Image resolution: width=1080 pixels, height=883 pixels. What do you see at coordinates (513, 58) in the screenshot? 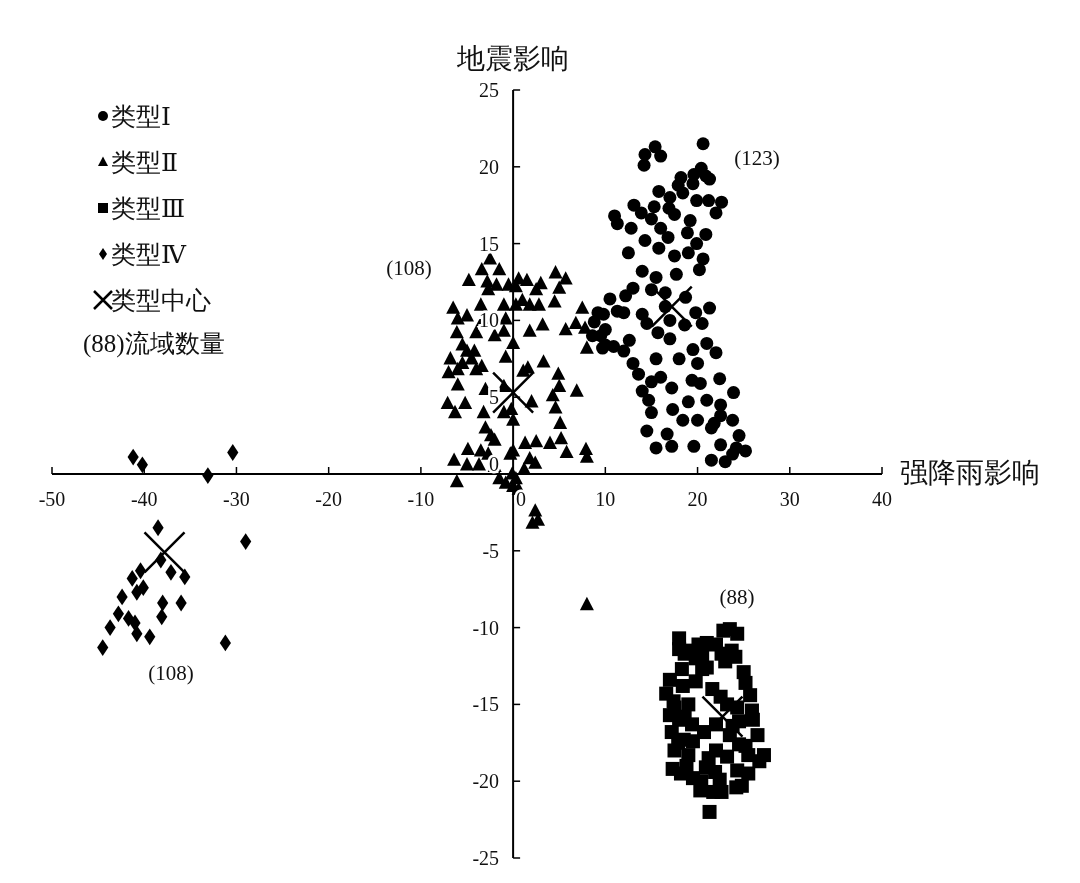
I see `y-axis-title: 地震影响` at bounding box center [513, 58].